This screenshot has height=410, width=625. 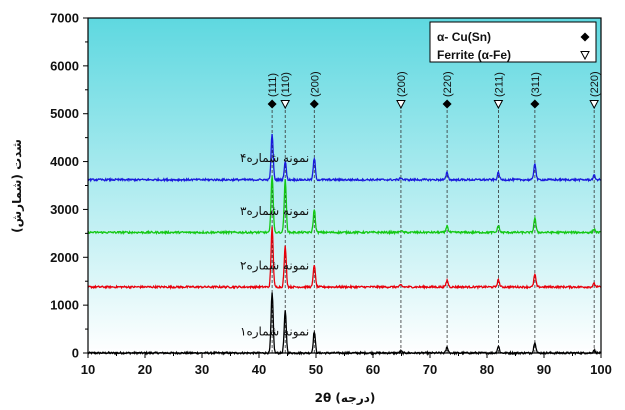 I want to click on peak-label: (111), so click(x=273, y=85).